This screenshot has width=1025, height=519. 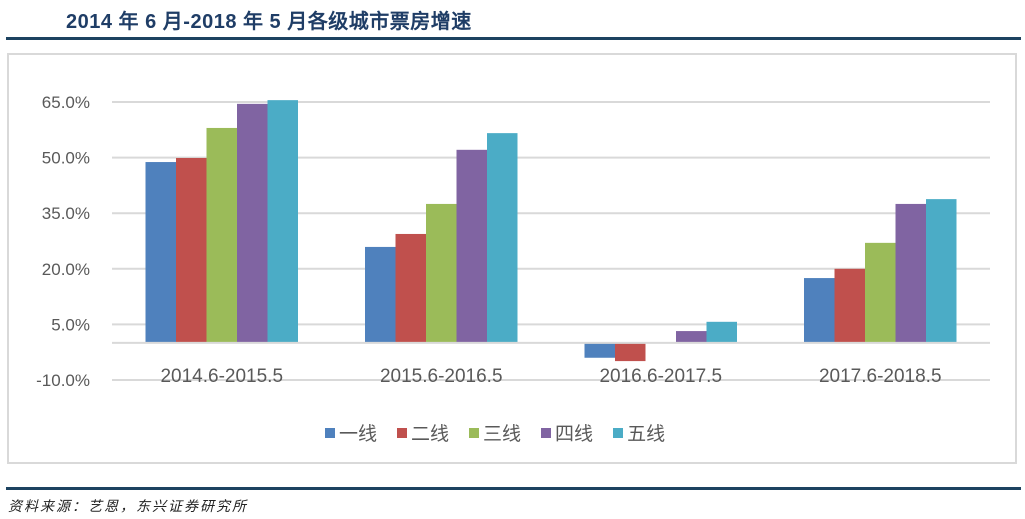 I want to click on legend-item-tier2: 二线, so click(x=423, y=432).